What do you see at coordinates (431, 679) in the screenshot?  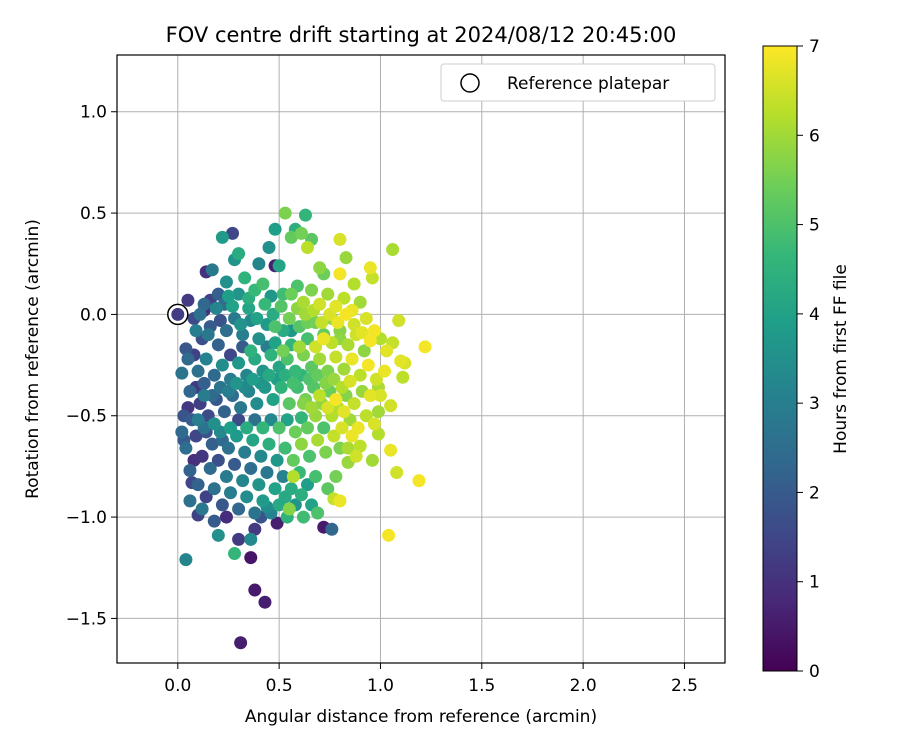 I see `x-axis-ticks: 0.0 0.5 1.0 1.5 2.0 2.5` at bounding box center [431, 679].